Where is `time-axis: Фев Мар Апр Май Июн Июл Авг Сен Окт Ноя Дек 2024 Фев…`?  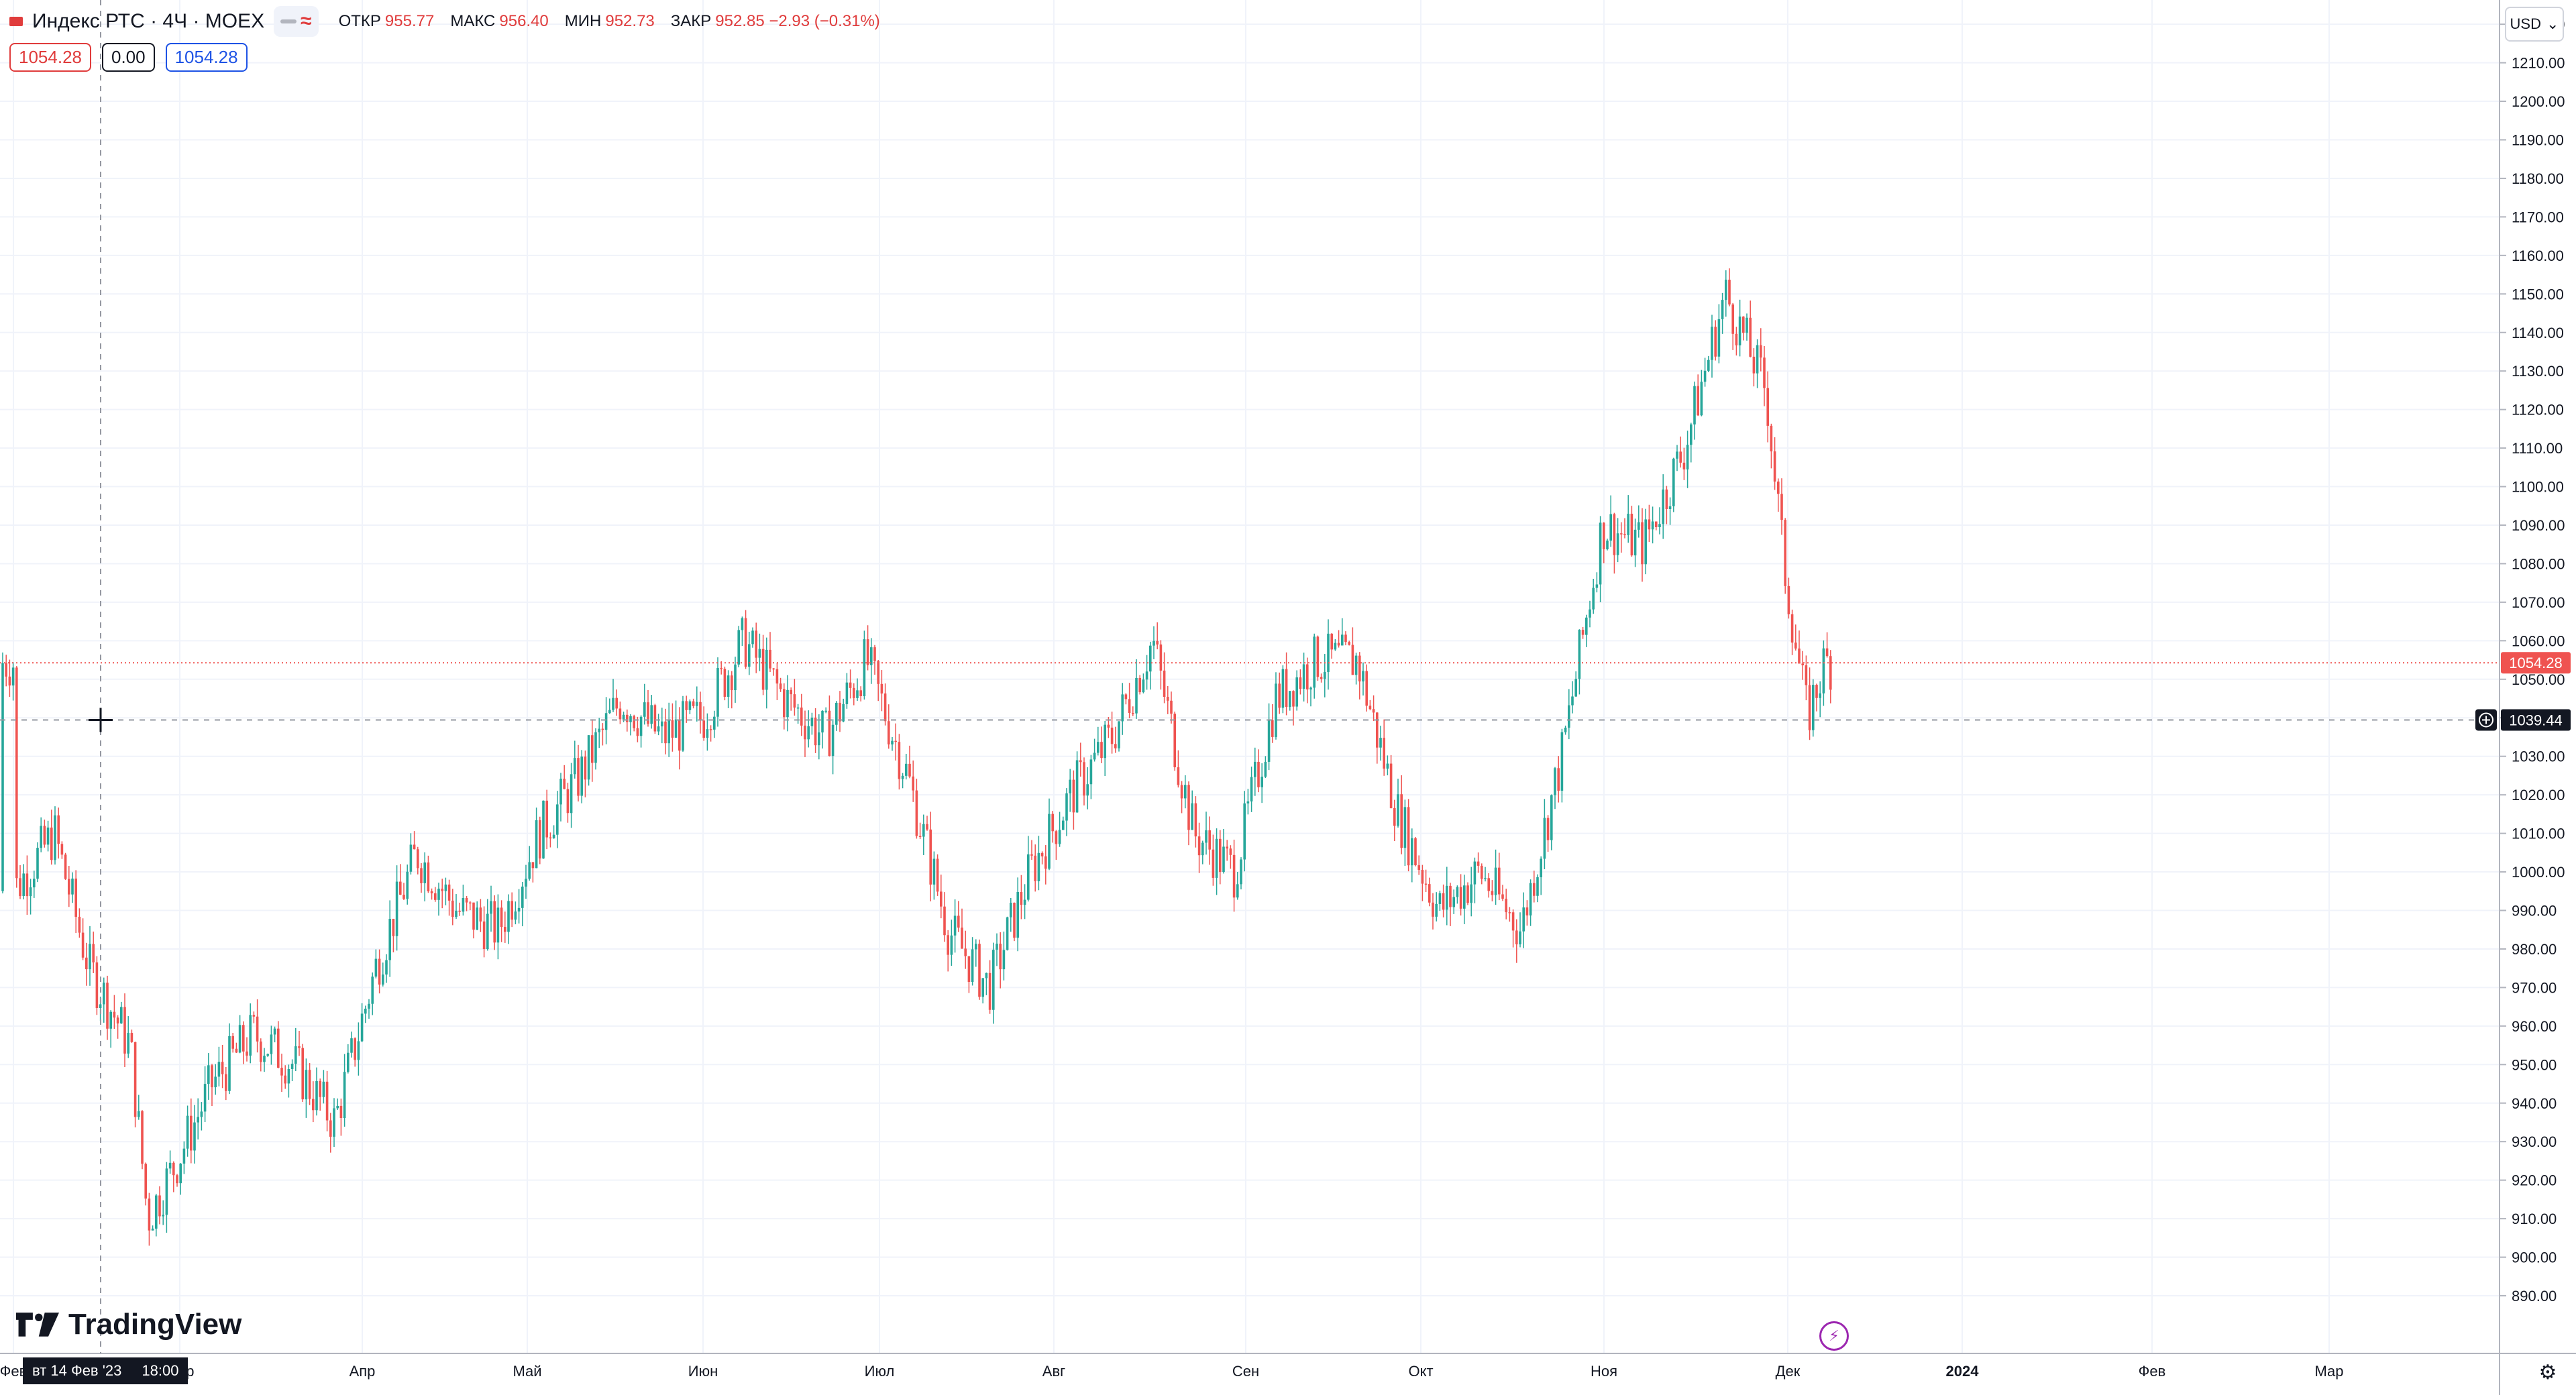
time-axis: Фев Мар Апр Май Июн Июл Авг Сен Окт Ноя Дек 2024 Фев… is located at coordinates (1288, 1366).